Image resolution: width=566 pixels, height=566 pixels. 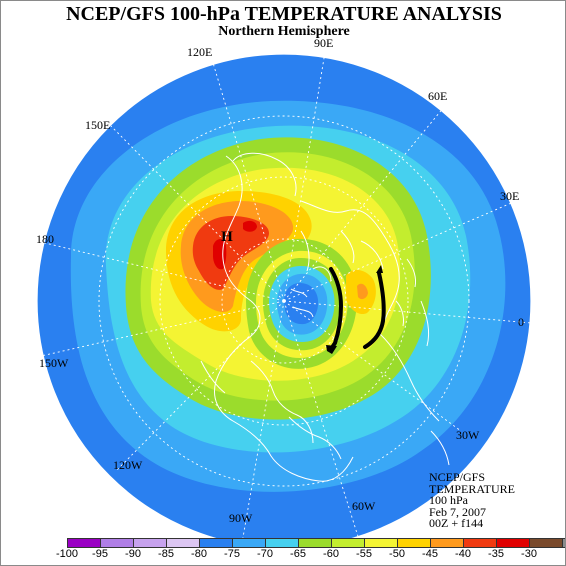 What do you see at coordinates (510, 196) in the screenshot?
I see `lon-label-30e: 30E` at bounding box center [510, 196].